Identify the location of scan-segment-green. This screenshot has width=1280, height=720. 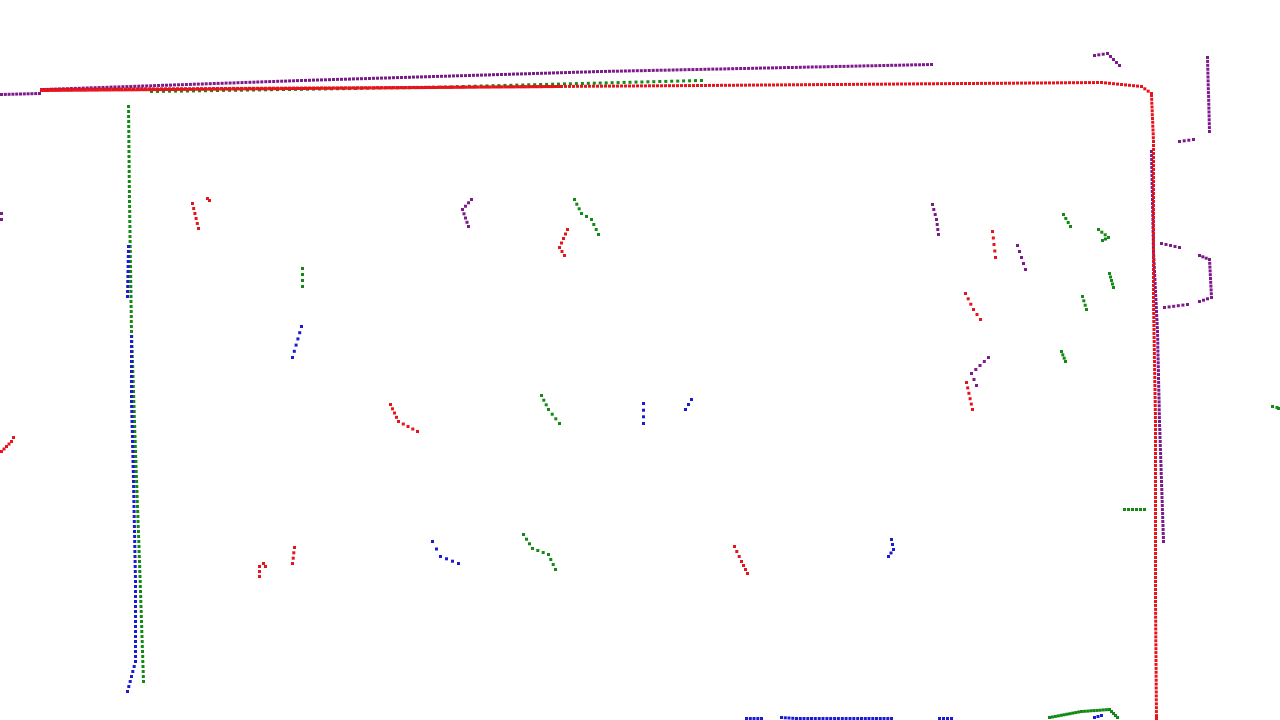
(550, 409).